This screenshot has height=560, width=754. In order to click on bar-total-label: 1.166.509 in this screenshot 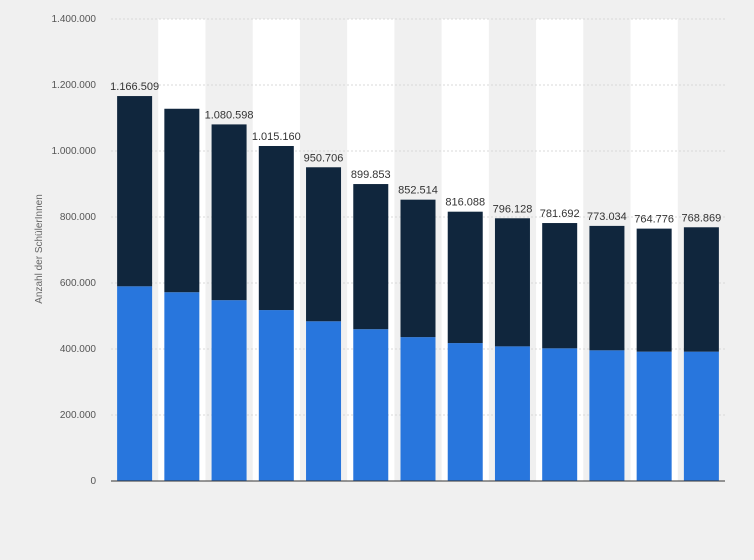, I will do `click(134, 87)`.